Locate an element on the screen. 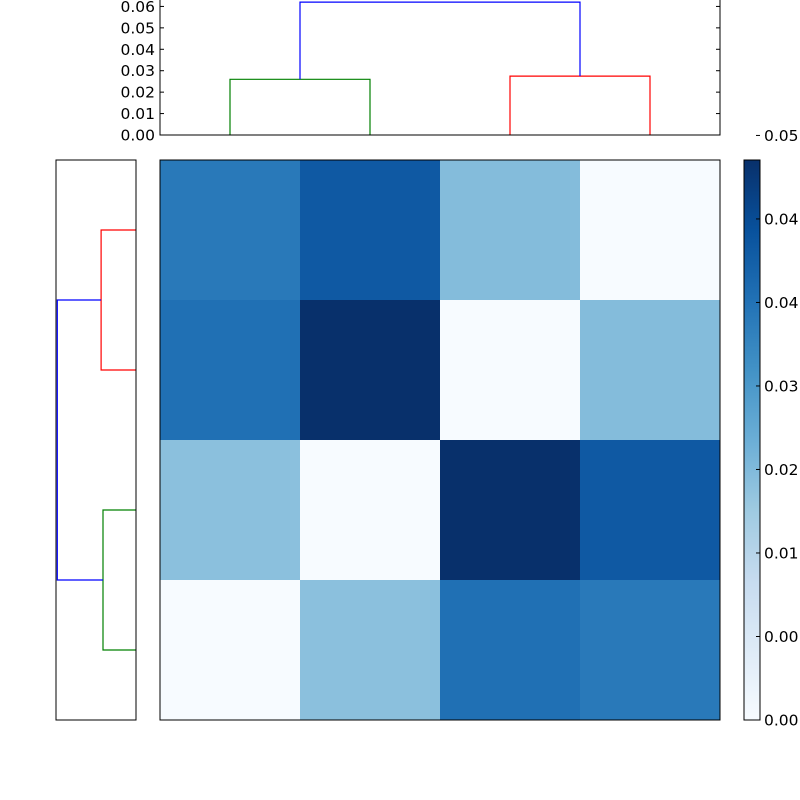  top-dendrogram-ytick-label-6: 0.06 is located at coordinates (137, 8).